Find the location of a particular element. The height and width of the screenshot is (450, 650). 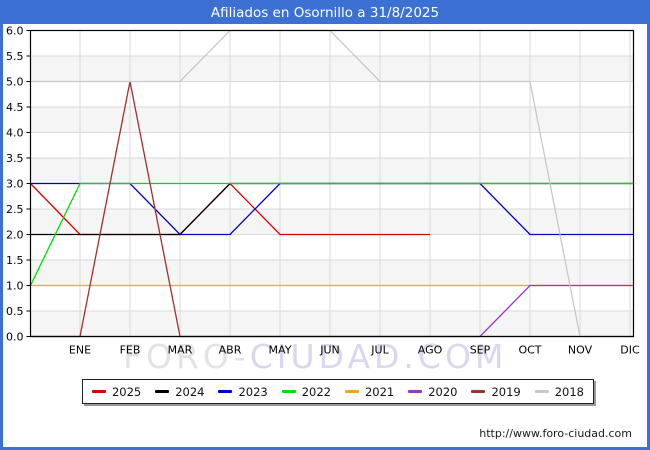

y-tick-label: 0.0 is located at coordinates (15, 337).